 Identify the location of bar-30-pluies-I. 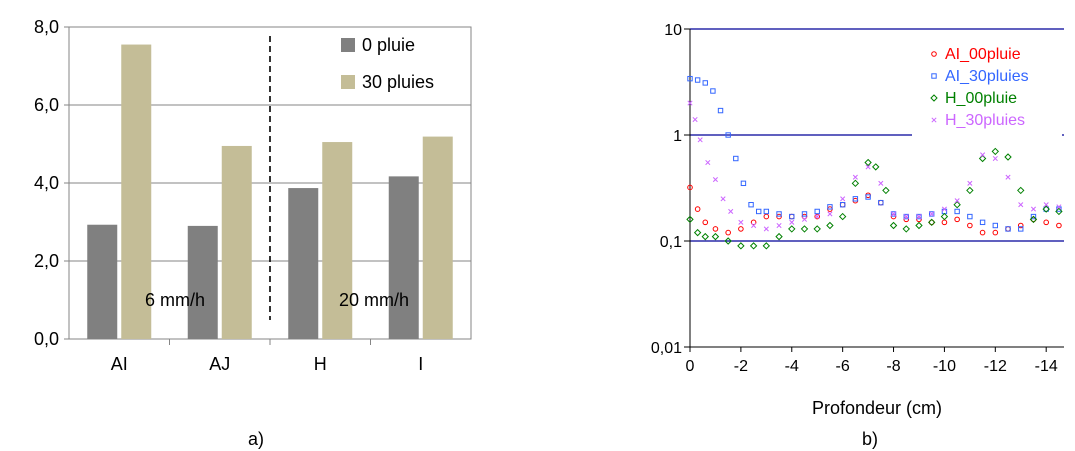
(437, 237).